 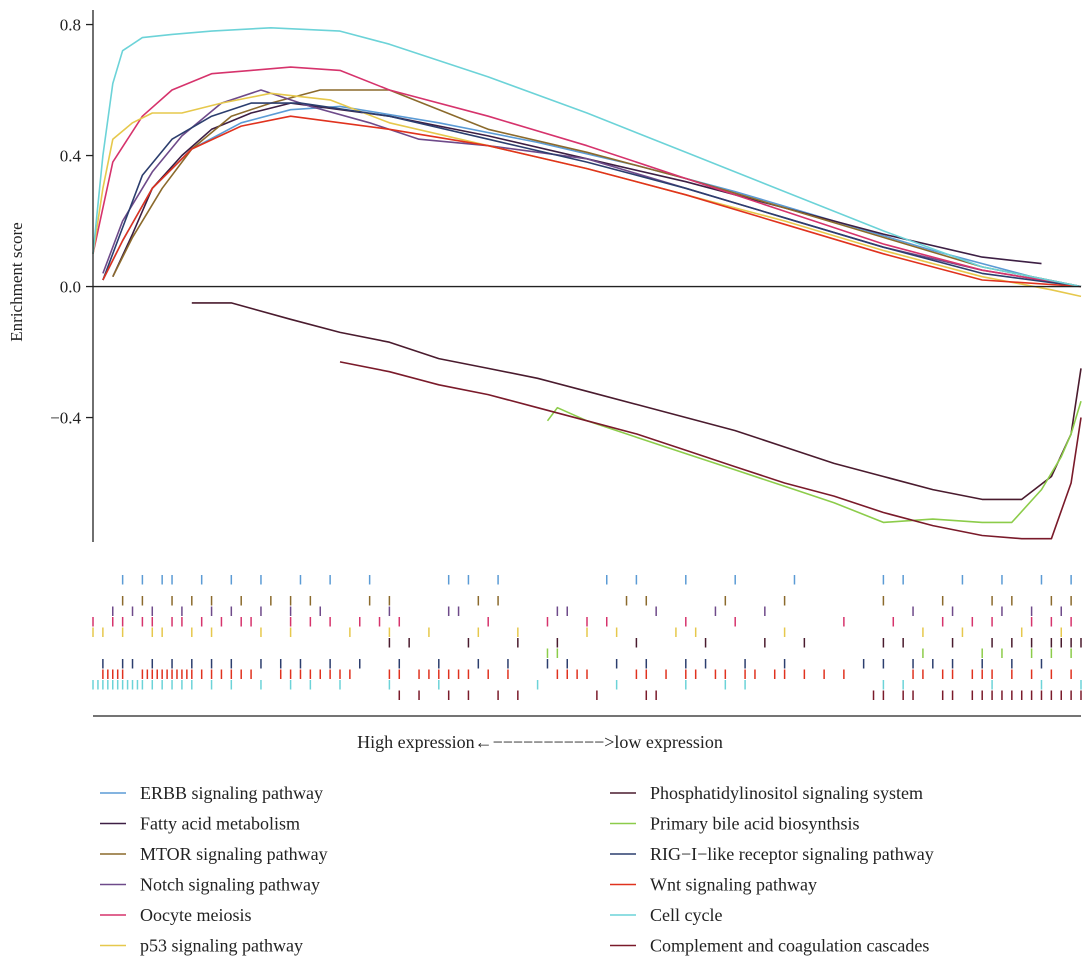 I want to click on legend-item-mtor-signaling-pathway: MTOR signaling pathway, so click(x=214, y=854).